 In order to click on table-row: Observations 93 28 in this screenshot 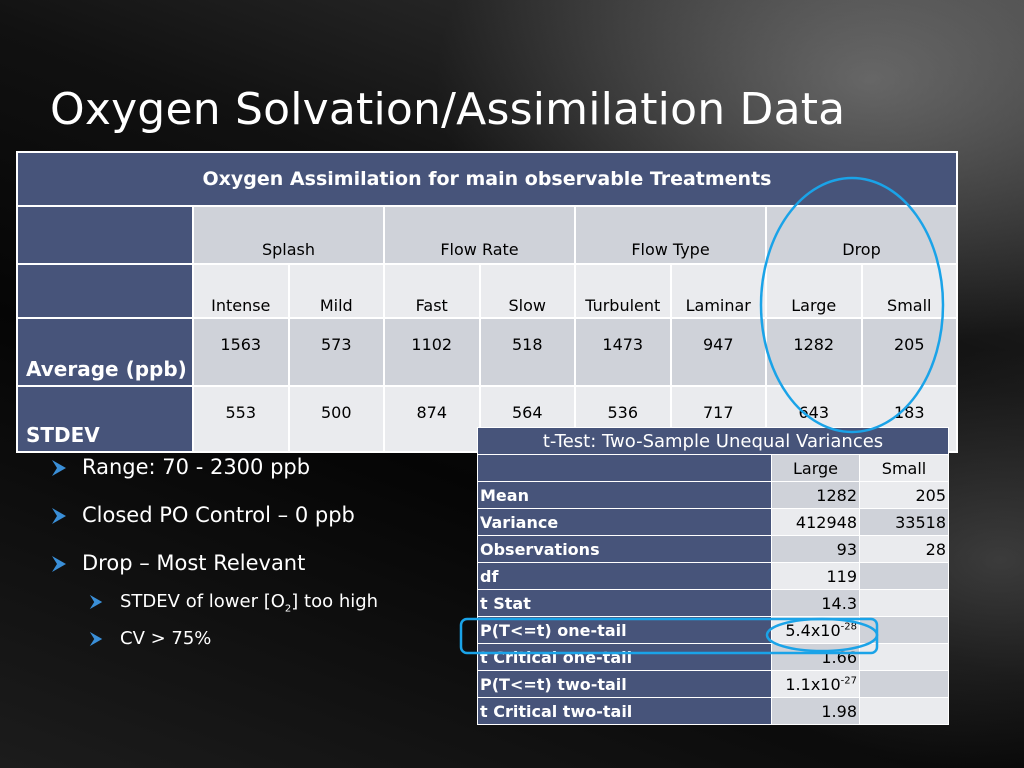, I will do `click(713, 549)`.